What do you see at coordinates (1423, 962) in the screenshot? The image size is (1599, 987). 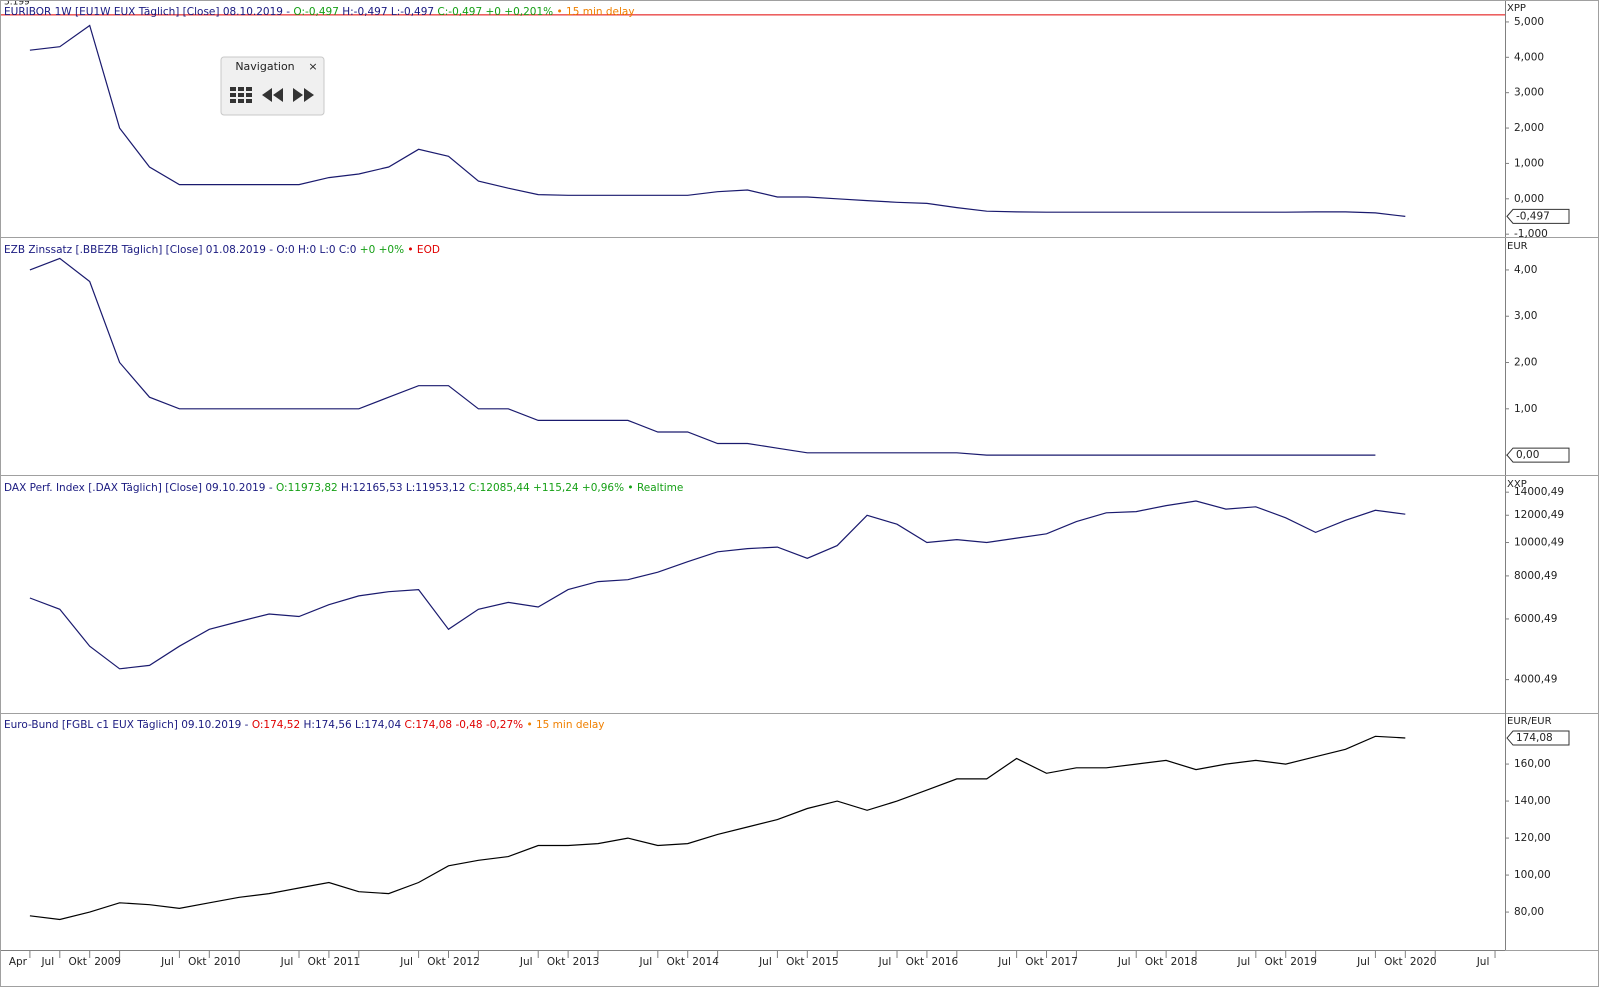 I see `x-tick-label: 2020` at bounding box center [1423, 962].